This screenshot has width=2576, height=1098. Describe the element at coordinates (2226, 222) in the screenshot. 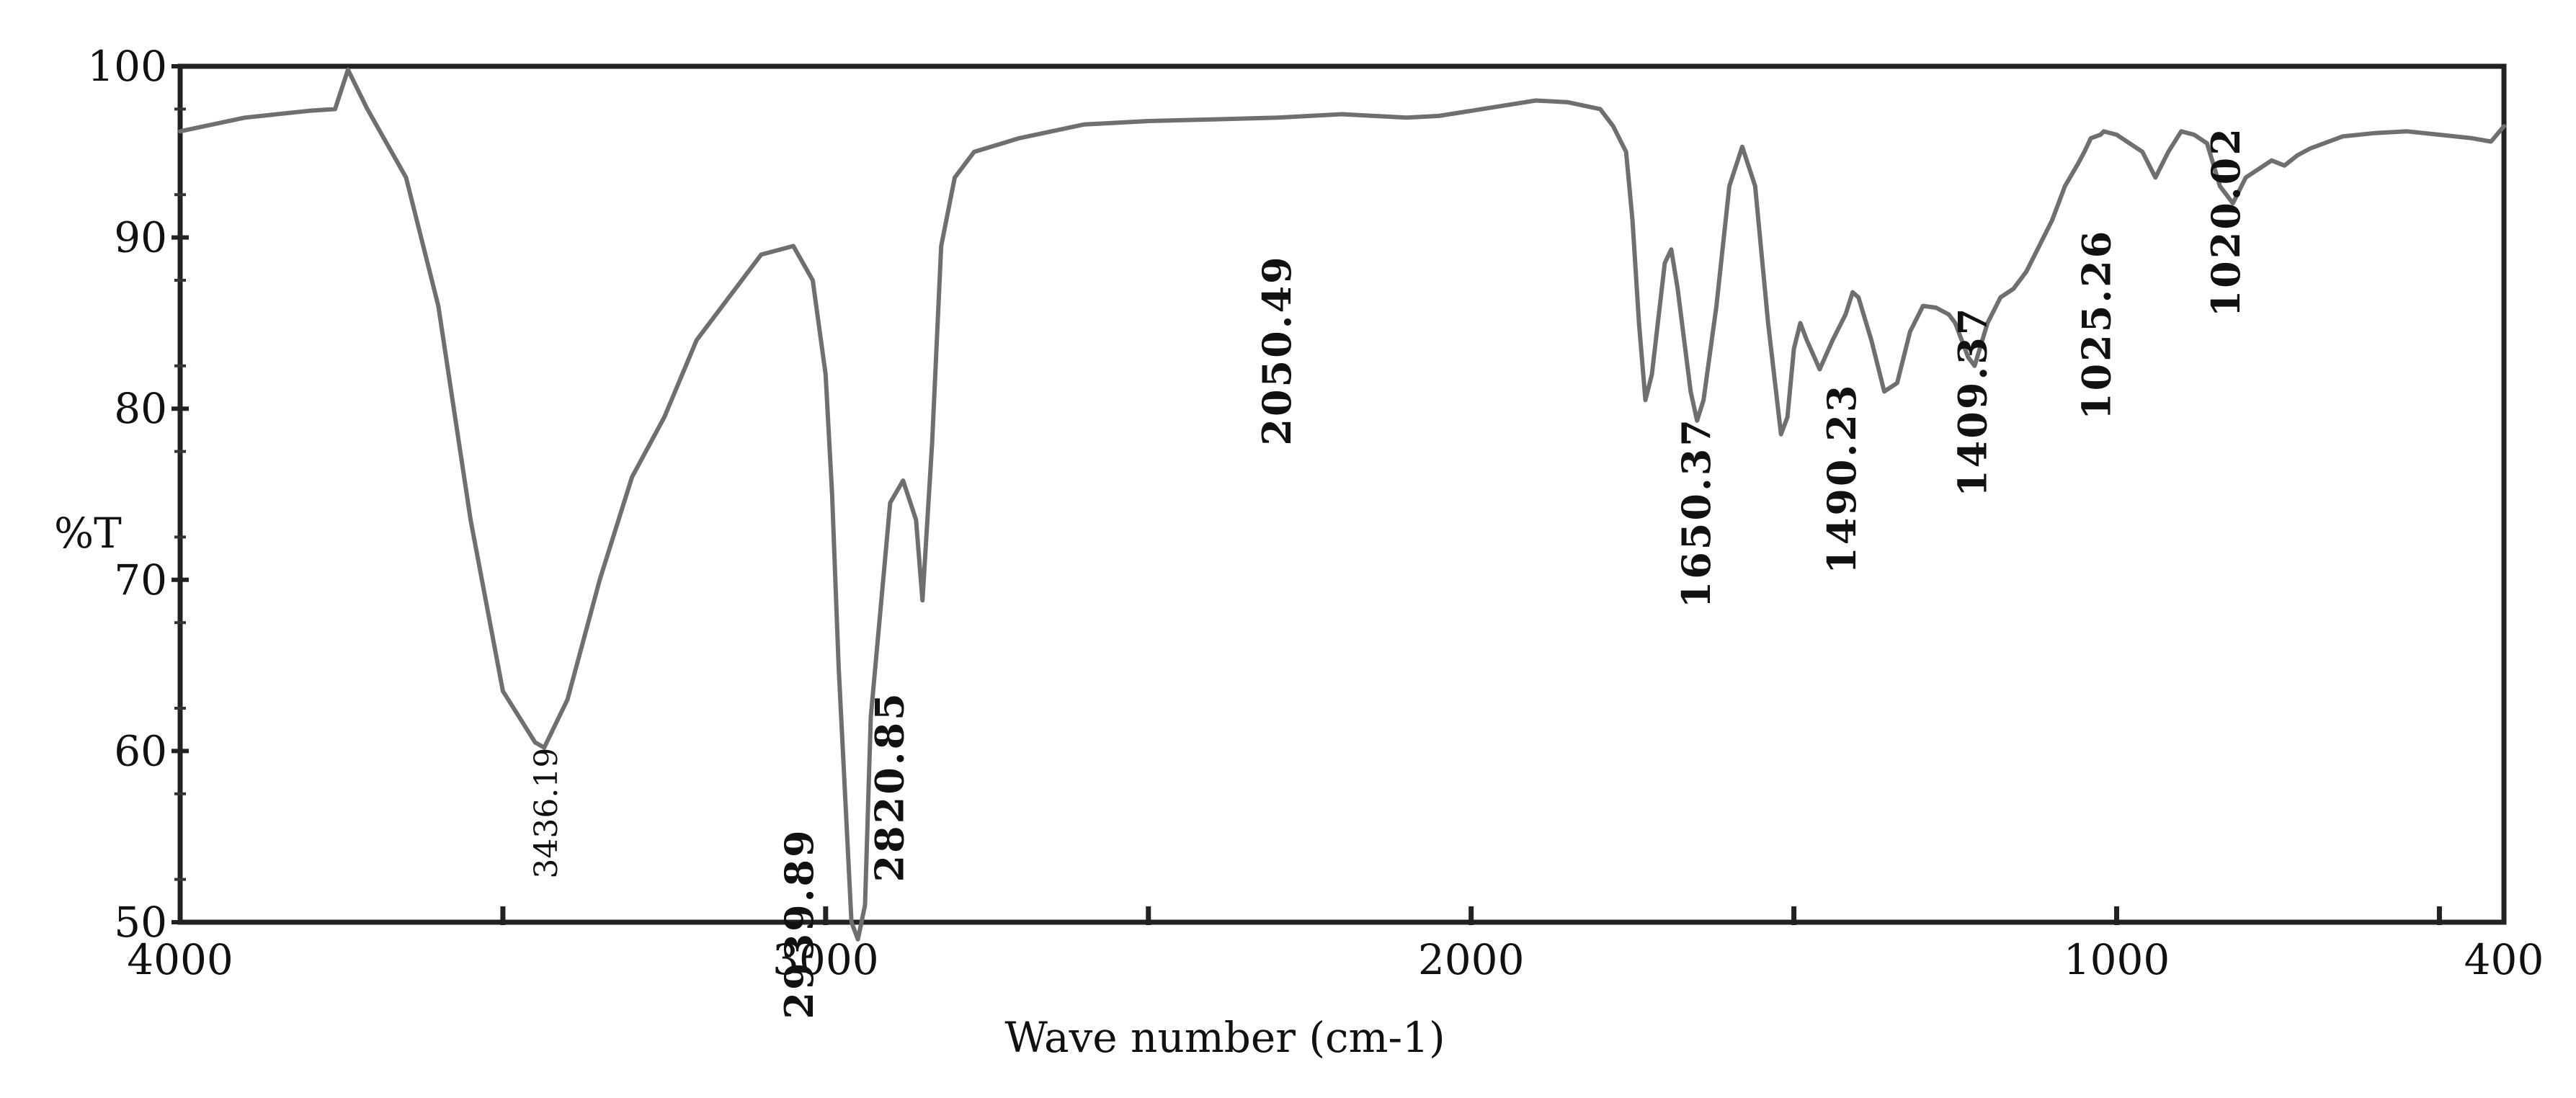

I see `peak-label: 1020.02` at that location.